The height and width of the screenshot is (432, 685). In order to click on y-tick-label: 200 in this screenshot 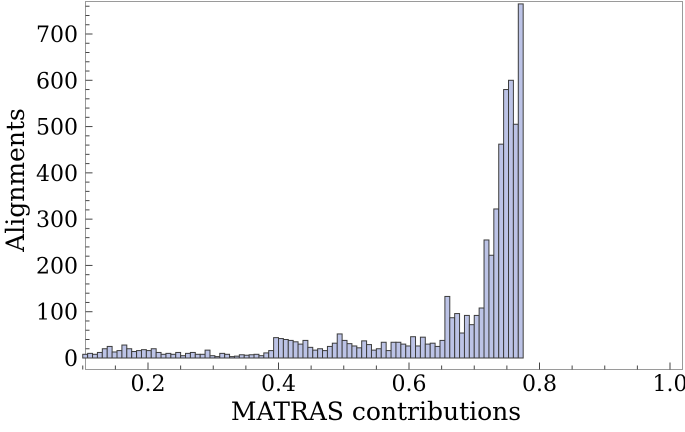, I will do `click(57, 266)`.